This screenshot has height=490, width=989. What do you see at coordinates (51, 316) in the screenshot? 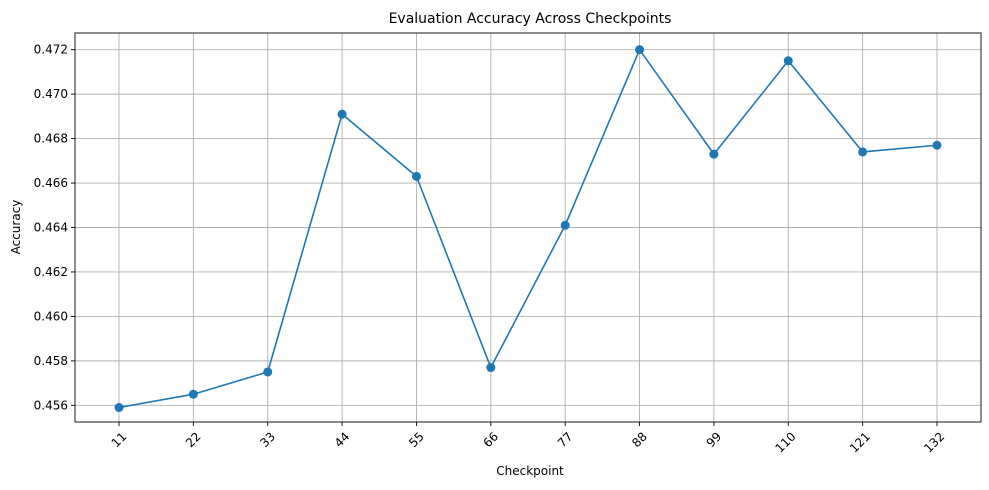
I see `y-tick-label: 0.460` at bounding box center [51, 316].